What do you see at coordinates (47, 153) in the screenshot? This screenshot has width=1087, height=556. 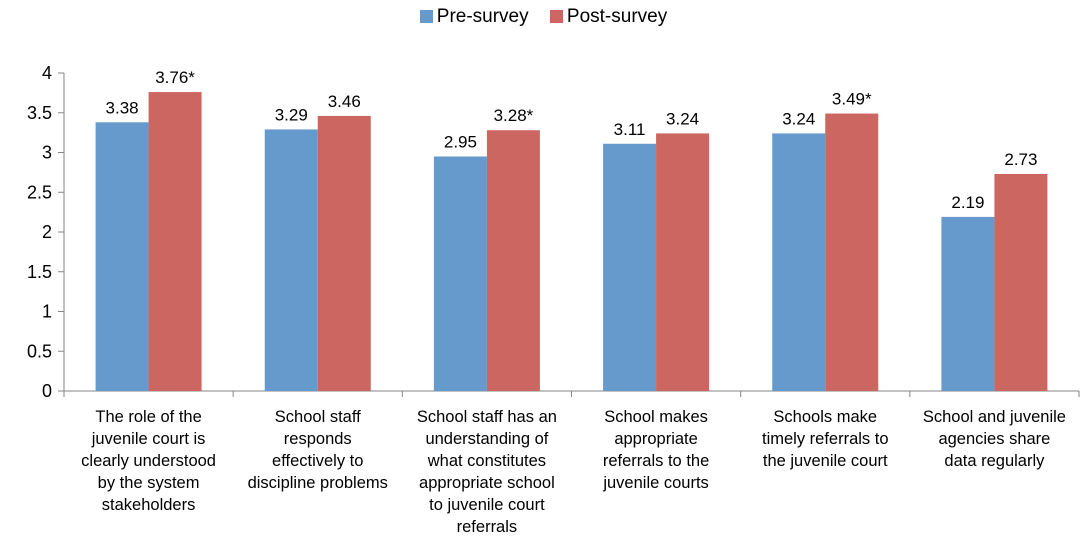 I see `y-tick-label: 3` at bounding box center [47, 153].